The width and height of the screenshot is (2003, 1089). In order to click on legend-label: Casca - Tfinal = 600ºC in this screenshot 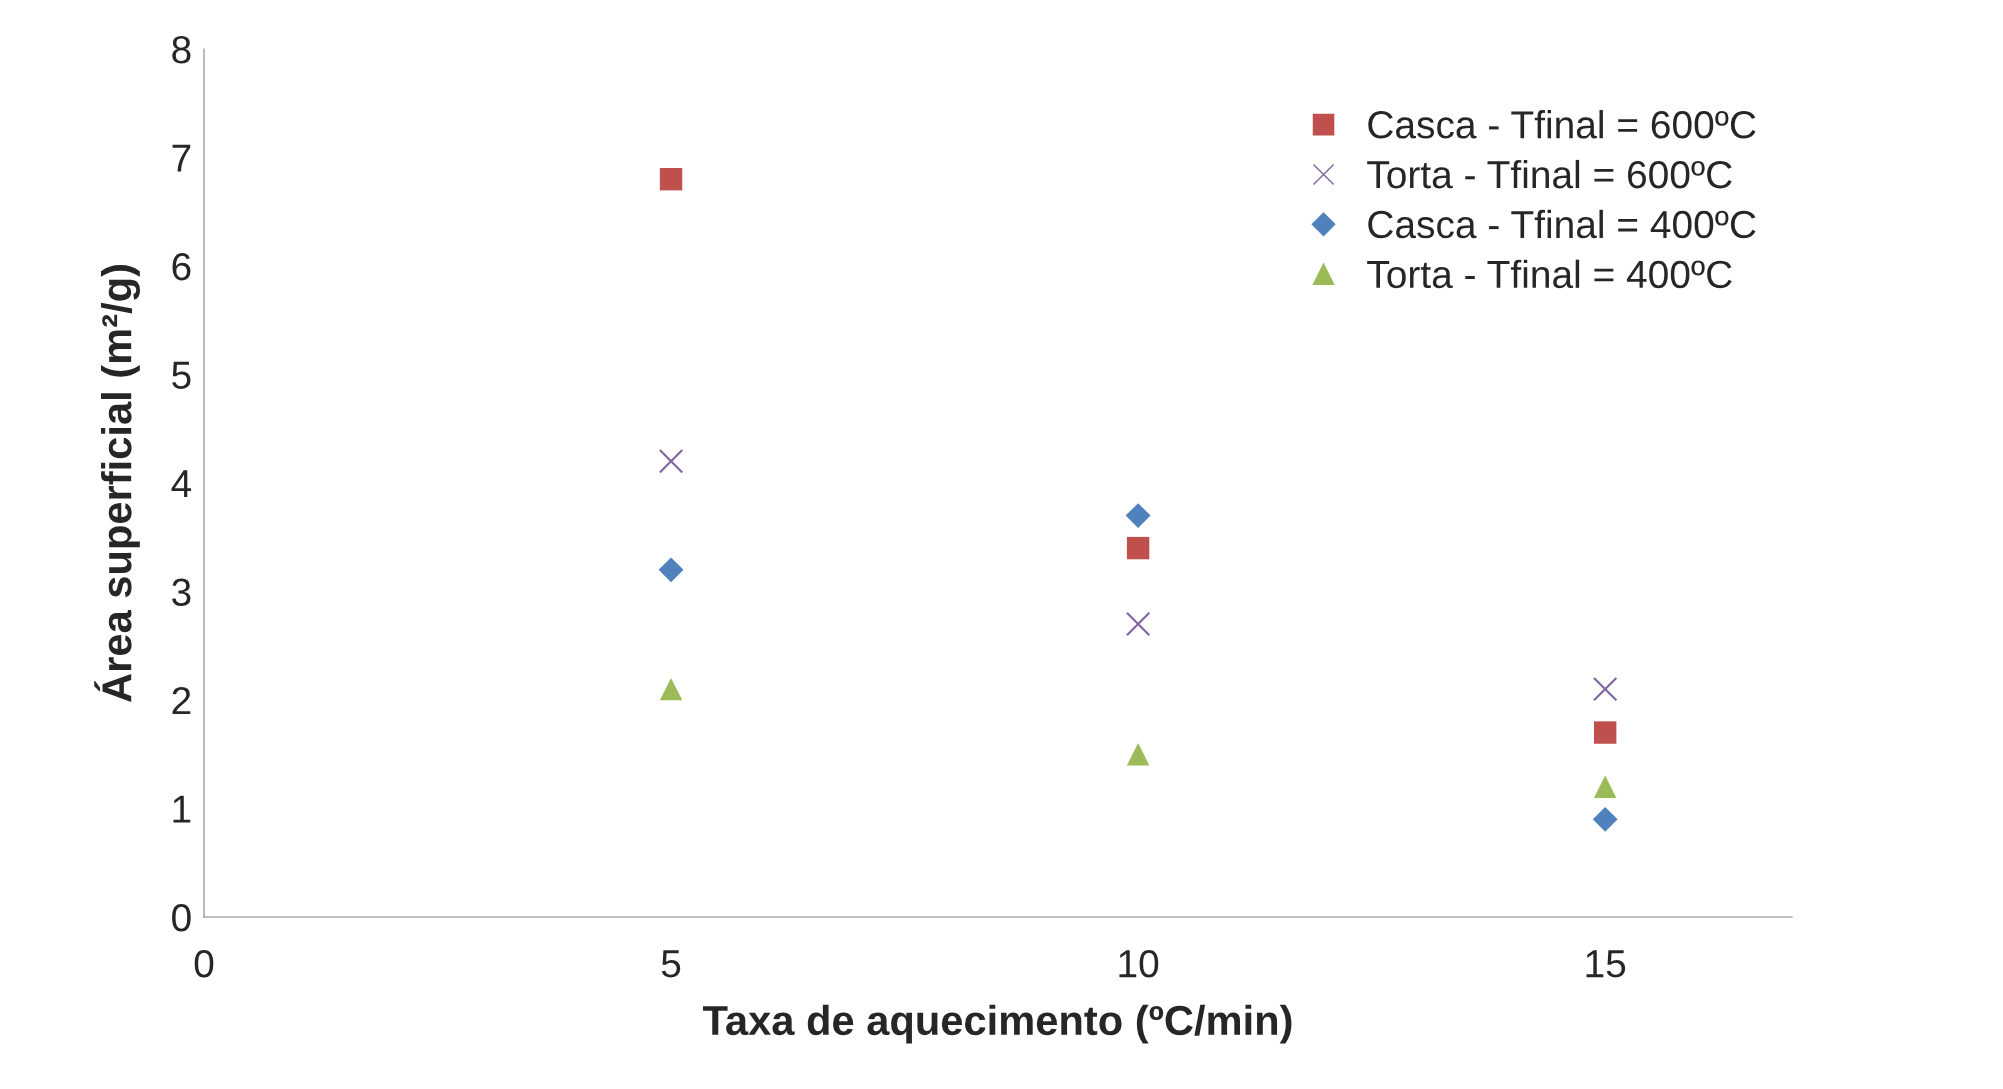, I will do `click(1562, 124)`.